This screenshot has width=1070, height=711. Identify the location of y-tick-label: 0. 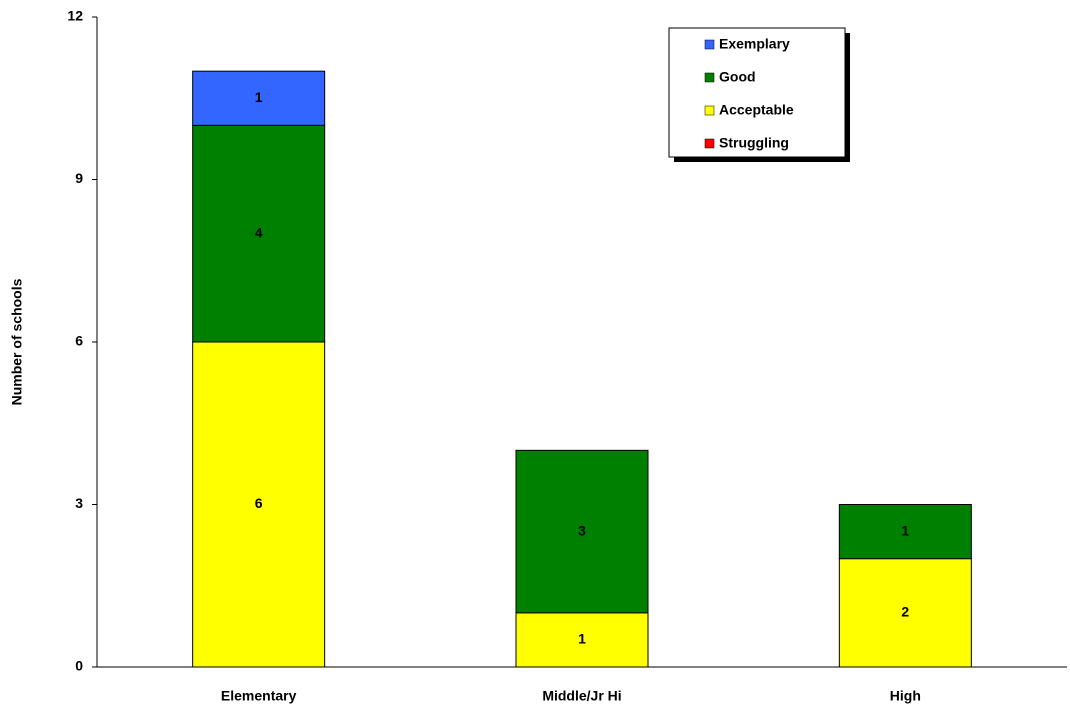
(79, 666).